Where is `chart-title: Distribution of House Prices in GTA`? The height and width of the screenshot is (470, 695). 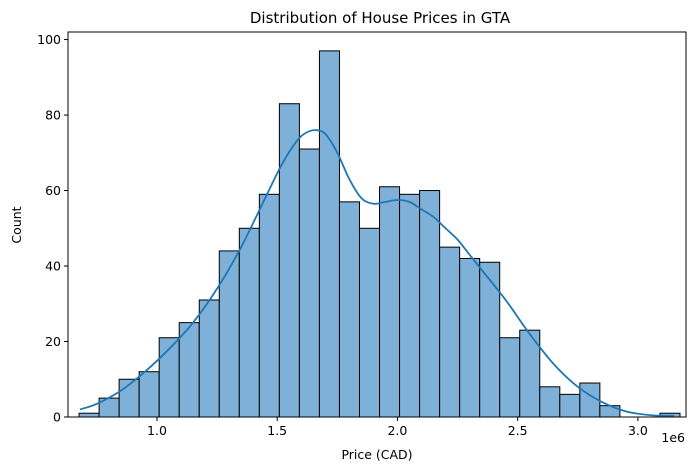 chart-title: Distribution of House Prices in GTA is located at coordinates (380, 18).